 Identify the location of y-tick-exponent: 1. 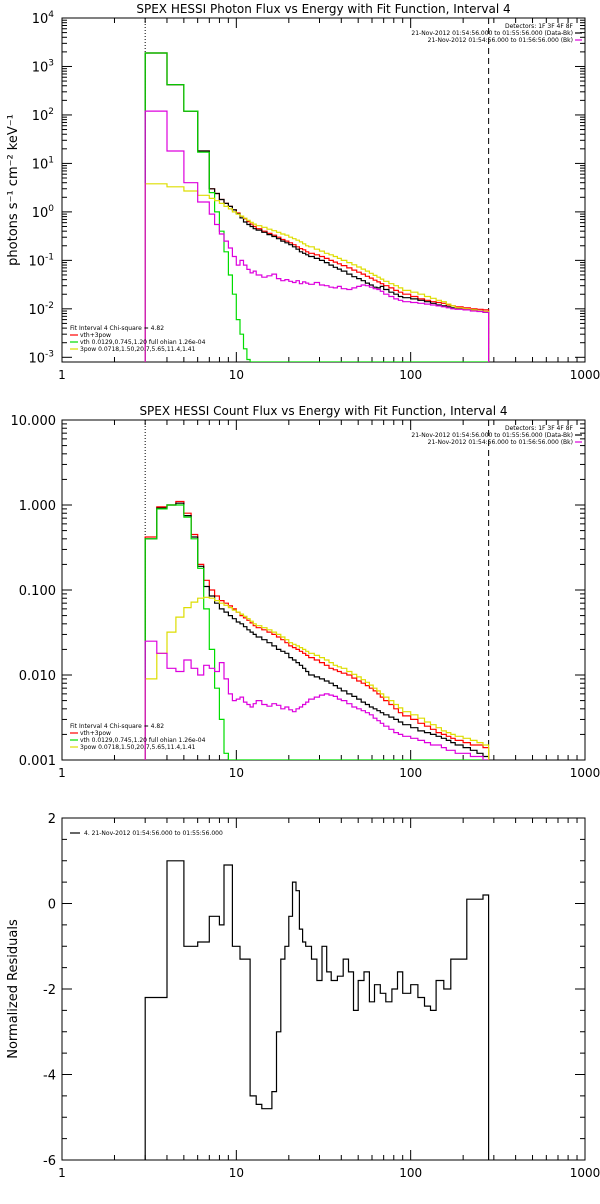
(51, 160).